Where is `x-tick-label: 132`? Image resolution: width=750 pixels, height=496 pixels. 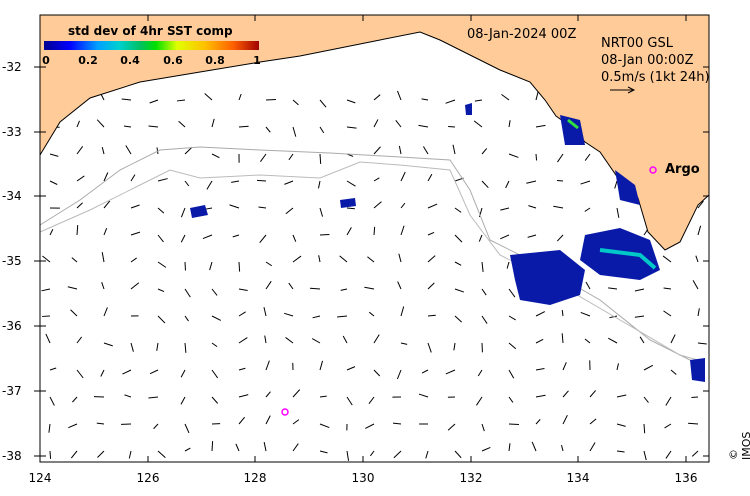 x-tick-label: 132 is located at coordinates (471, 478).